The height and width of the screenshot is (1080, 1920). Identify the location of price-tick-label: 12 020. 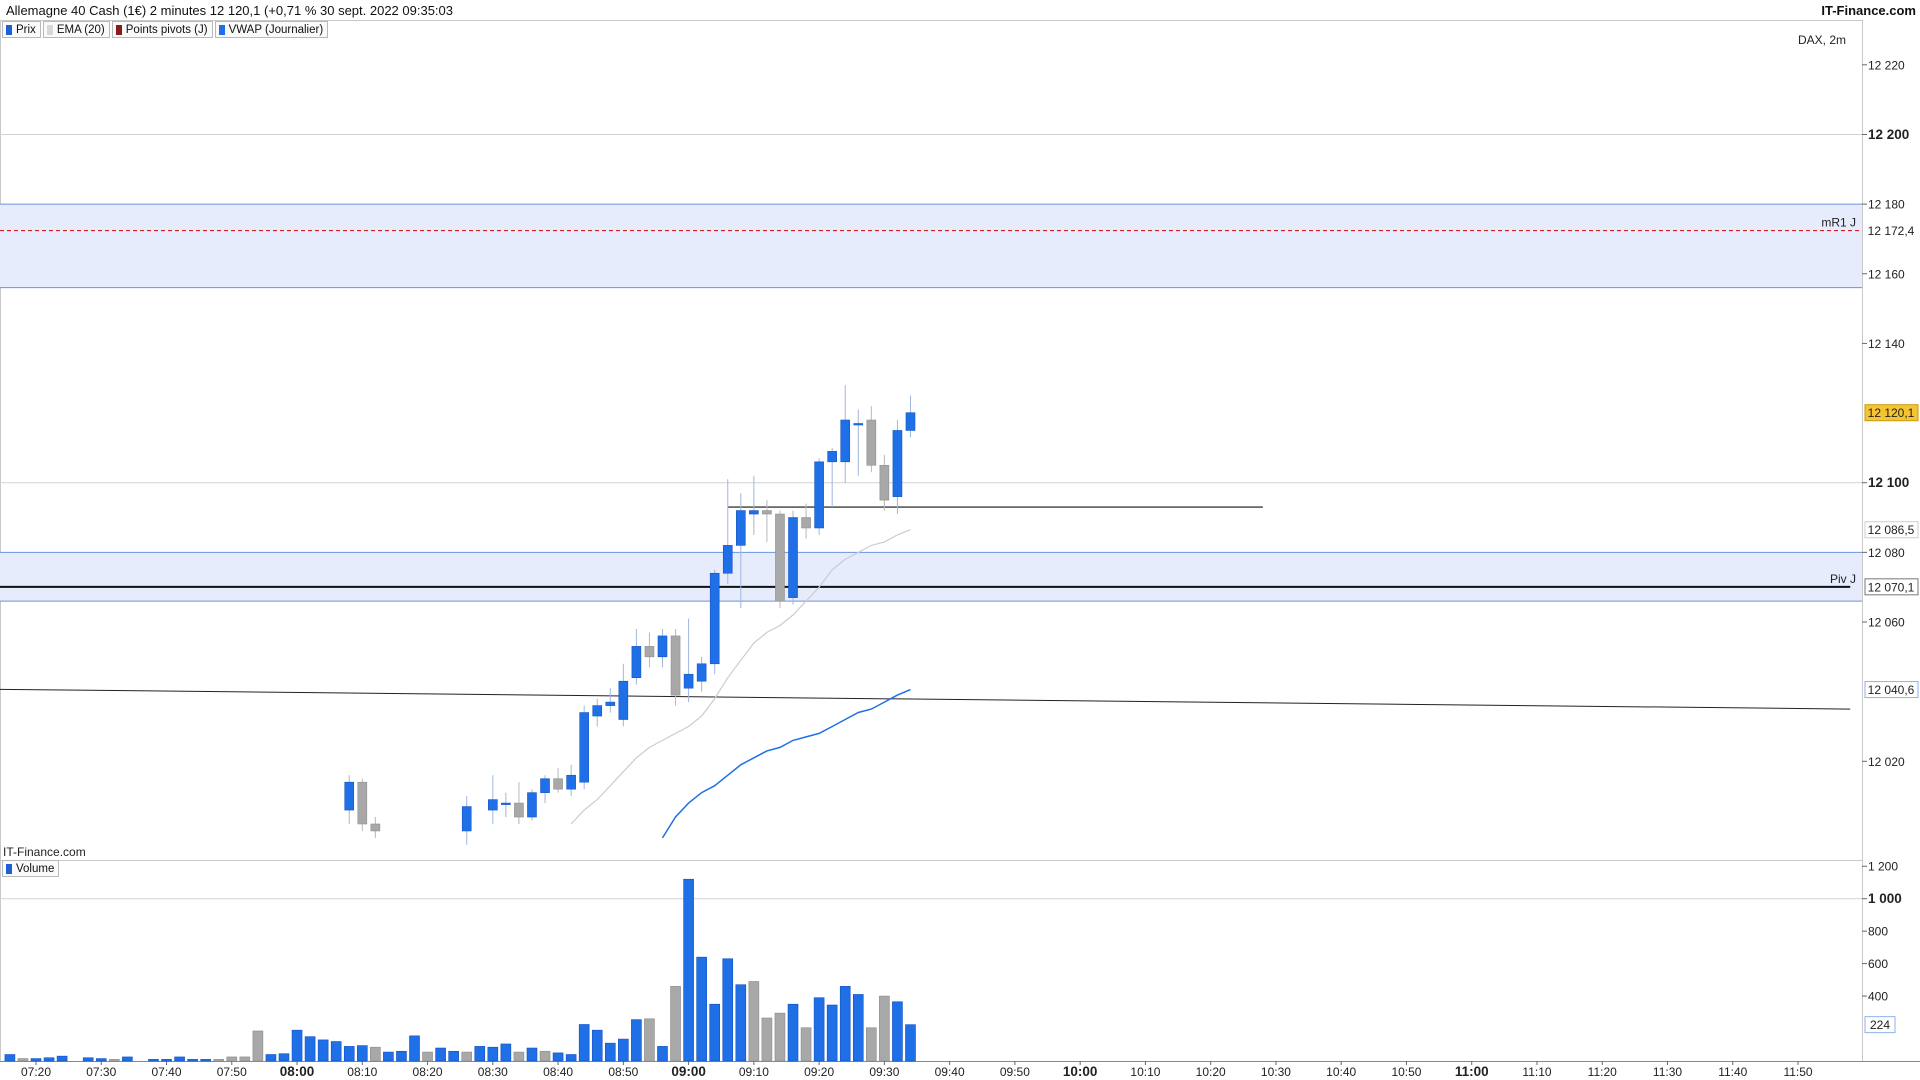
(1886, 762).